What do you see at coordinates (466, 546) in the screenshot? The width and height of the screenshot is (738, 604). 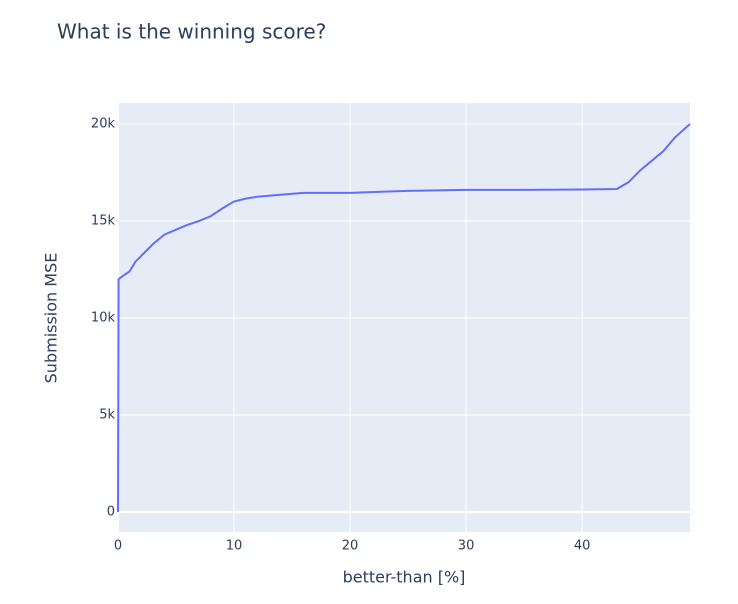 I see `x-tick-label: 30` at bounding box center [466, 546].